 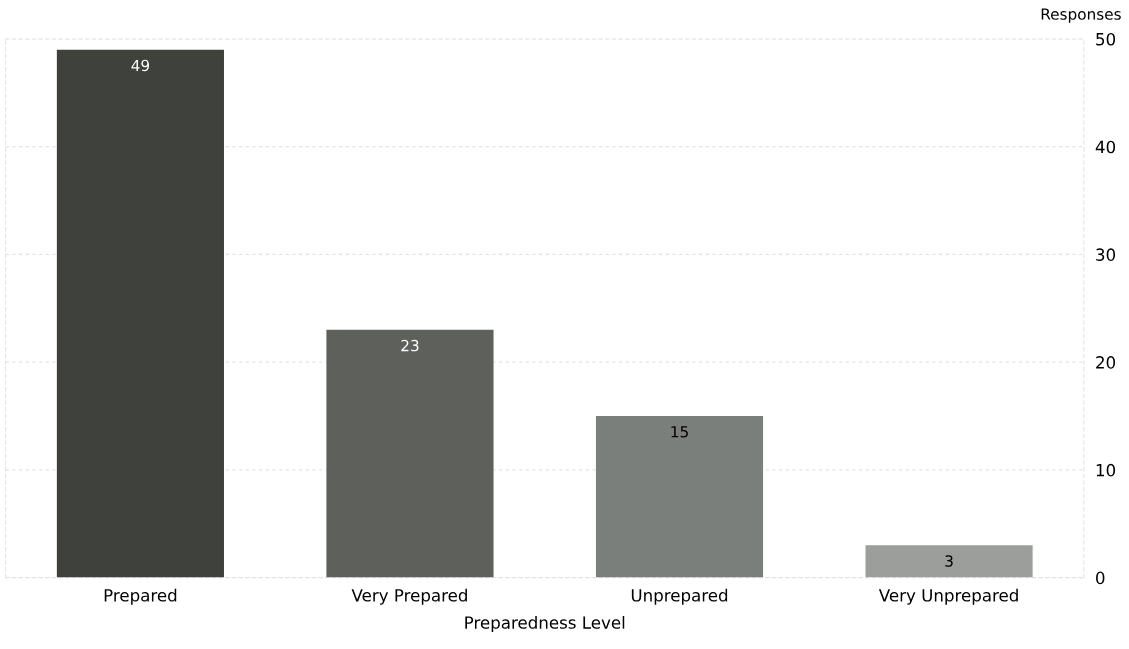 I want to click on y-tick-label: 0, so click(x=1100, y=578).